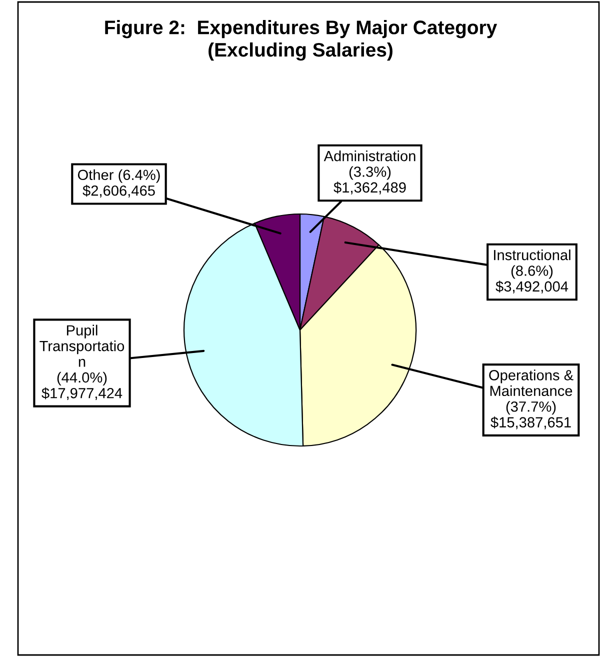 The width and height of the screenshot is (601, 657). Describe the element at coordinates (370, 156) in the screenshot. I see `slice-label: Administration` at that location.